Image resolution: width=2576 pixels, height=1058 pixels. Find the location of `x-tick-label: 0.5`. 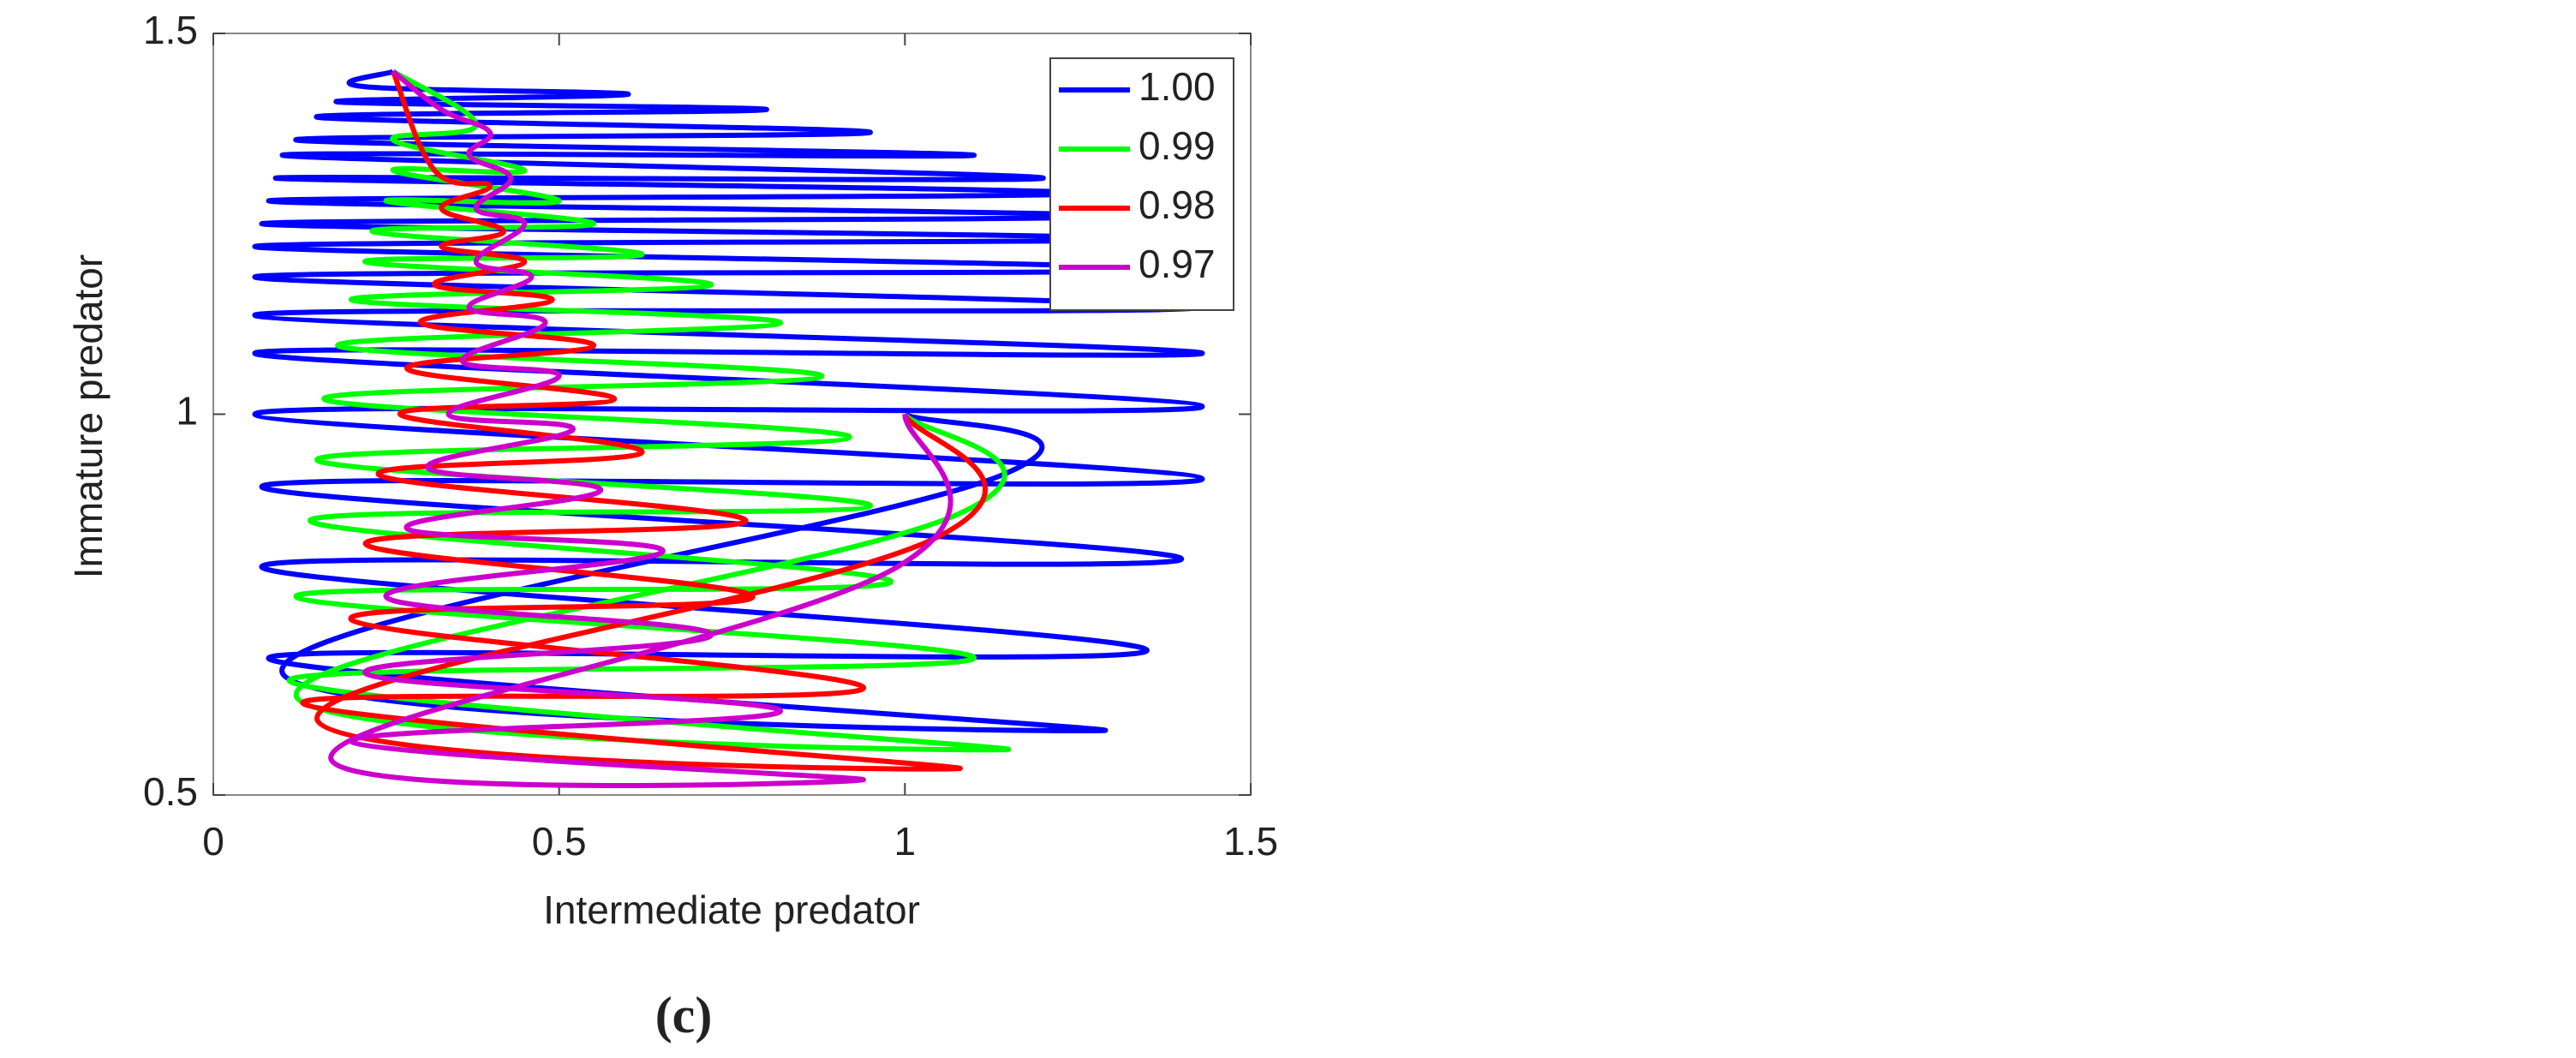

x-tick-label: 0.5 is located at coordinates (559, 841).